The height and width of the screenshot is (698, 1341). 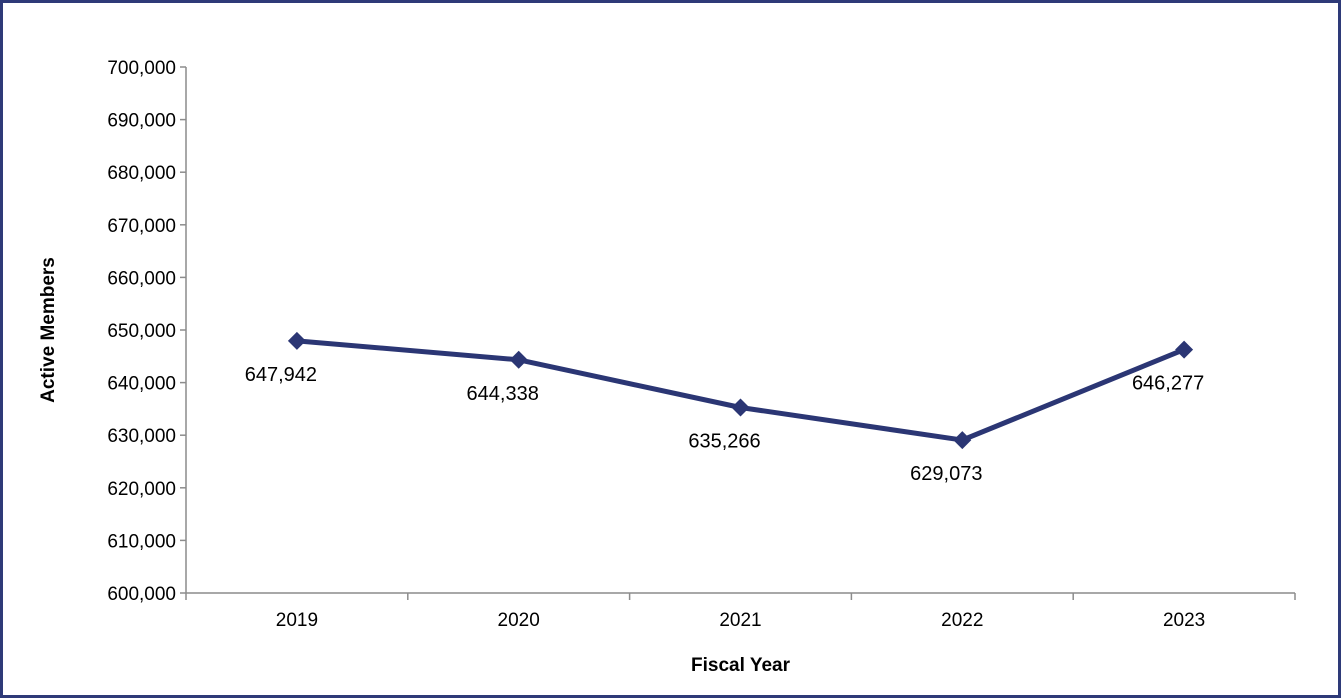 I want to click on x-tick-label: 2021, so click(x=740, y=620).